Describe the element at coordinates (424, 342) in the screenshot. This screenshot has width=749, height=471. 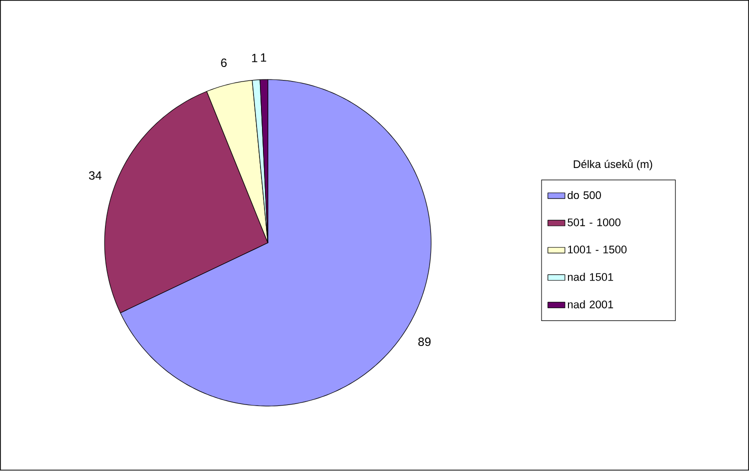
I see `data-label: 89` at that location.